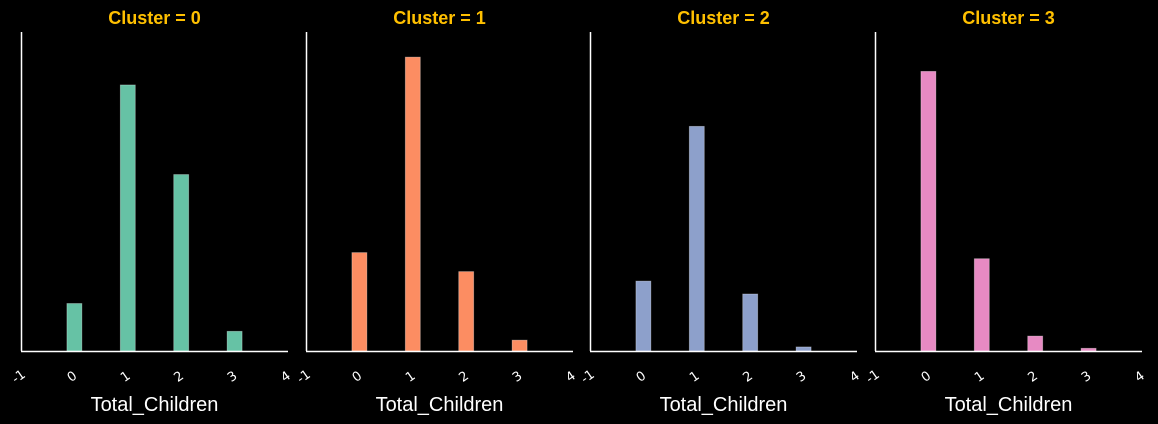 The image size is (1158, 424). What do you see at coordinates (439, 18) in the screenshot?
I see `panel-title: Cluster = 1` at bounding box center [439, 18].